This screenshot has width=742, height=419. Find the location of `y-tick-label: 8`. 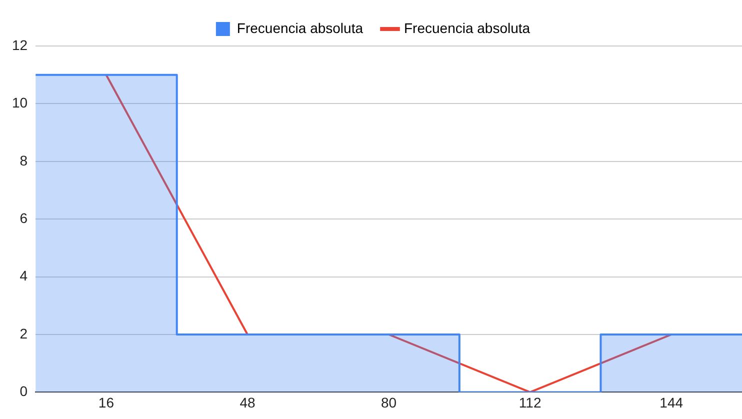

y-tick-label: 8 is located at coordinates (24, 160).